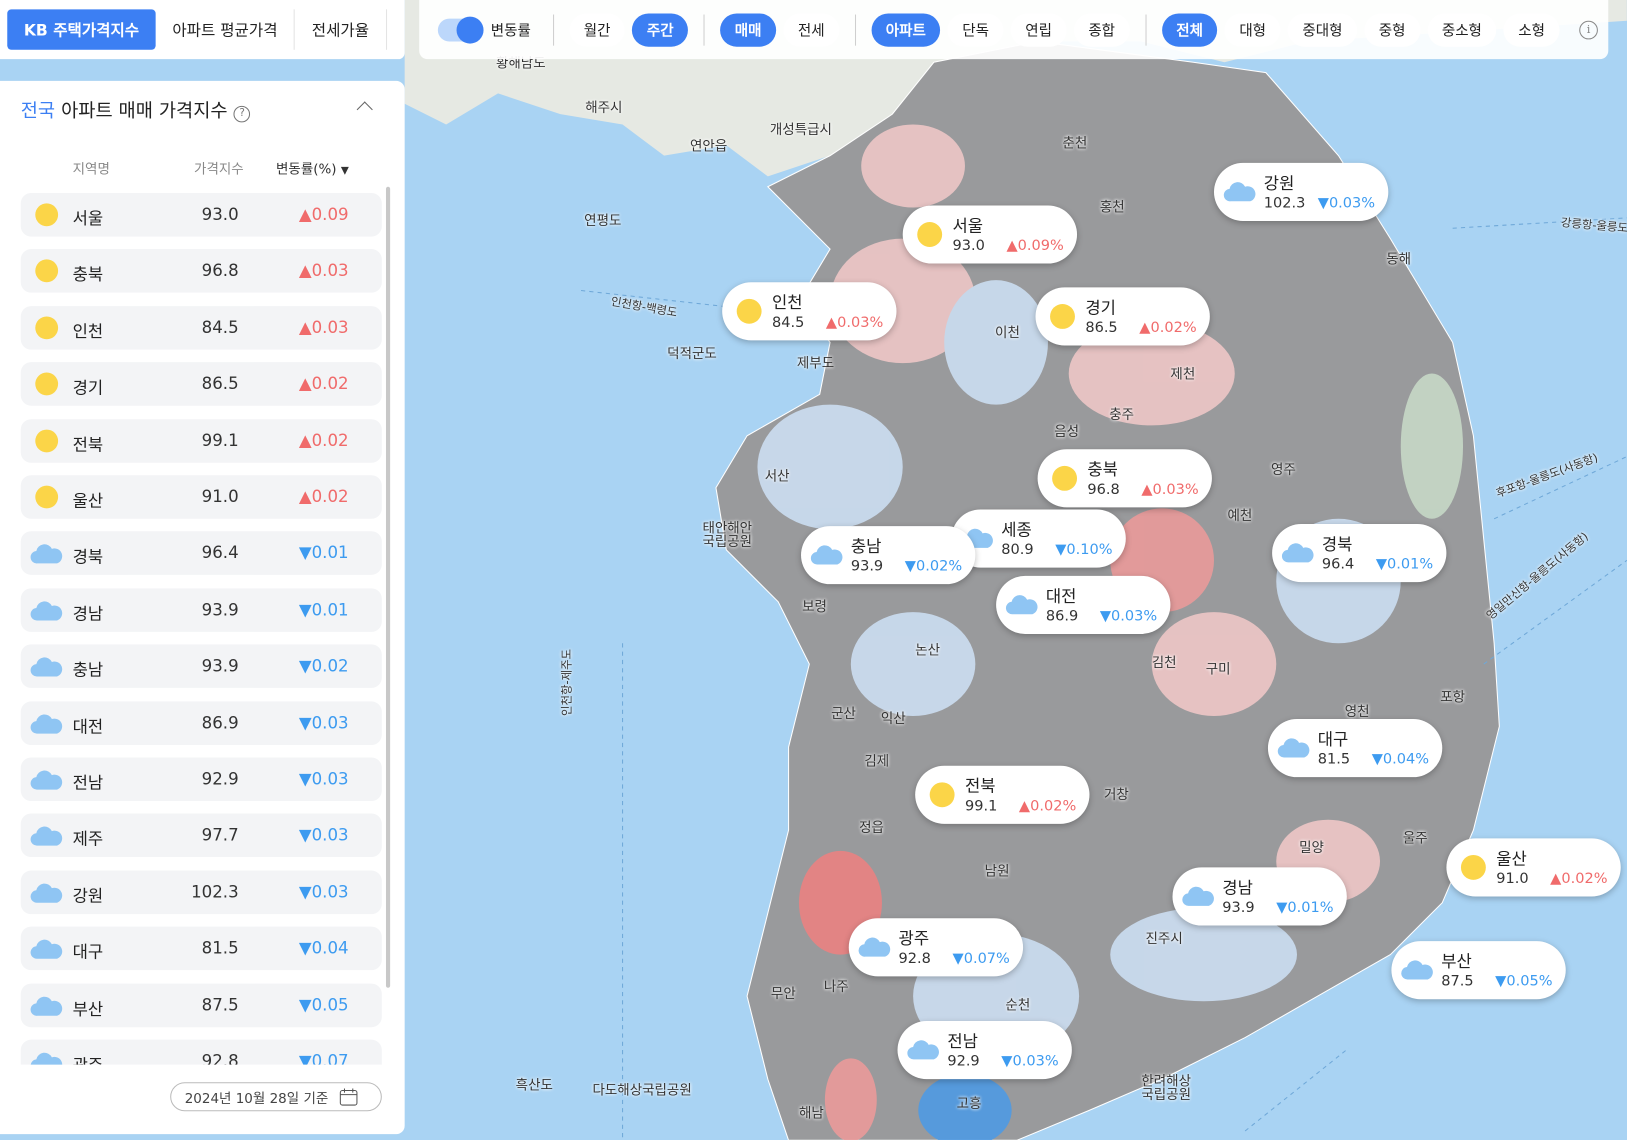 This screenshot has width=1627, height=1140. What do you see at coordinates (201, 666) in the screenshot?
I see `region-row: 충남 93.9 ▼0.02` at bounding box center [201, 666].